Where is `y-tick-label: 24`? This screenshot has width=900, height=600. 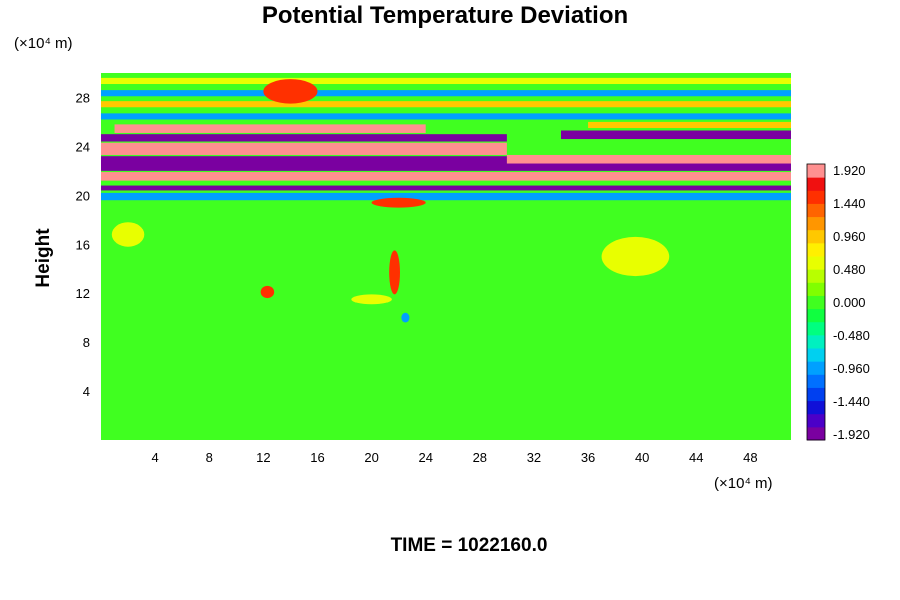
y-tick-label: 24 is located at coordinates (83, 146).